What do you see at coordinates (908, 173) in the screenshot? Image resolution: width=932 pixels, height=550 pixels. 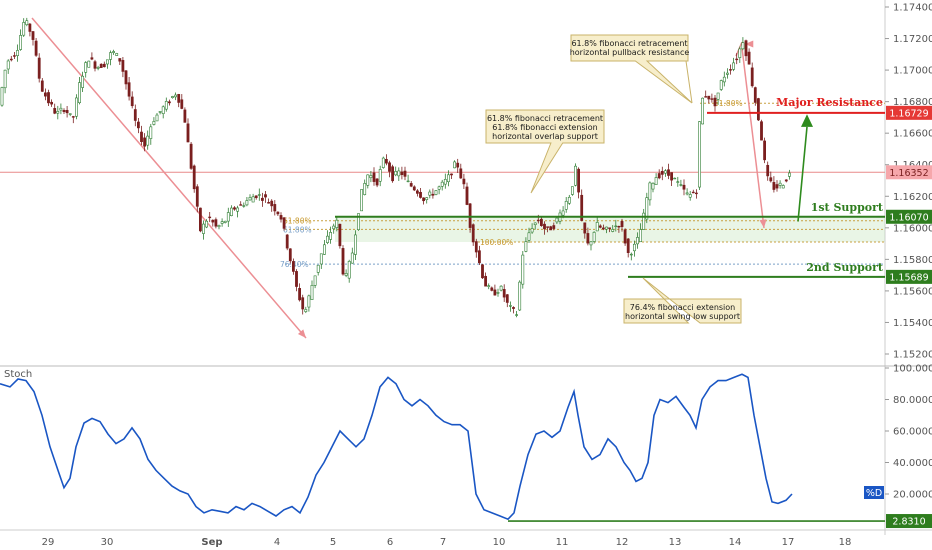 I see `current-price-tag: 1.16352` at bounding box center [908, 173].